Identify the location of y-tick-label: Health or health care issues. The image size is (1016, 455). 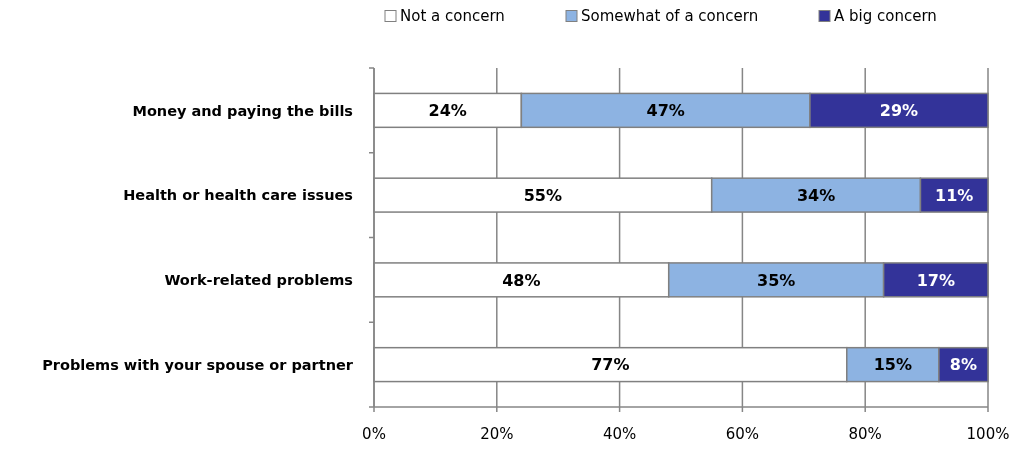
(238, 195).